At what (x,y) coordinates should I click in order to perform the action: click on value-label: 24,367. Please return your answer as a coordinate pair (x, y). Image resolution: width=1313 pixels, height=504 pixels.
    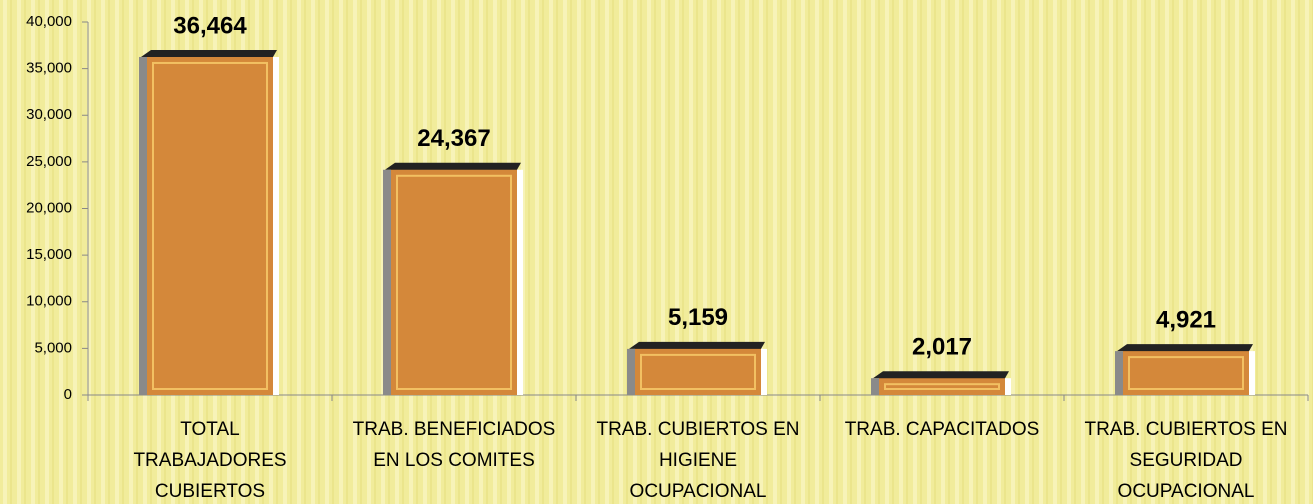
    Looking at the image, I should click on (453, 138).